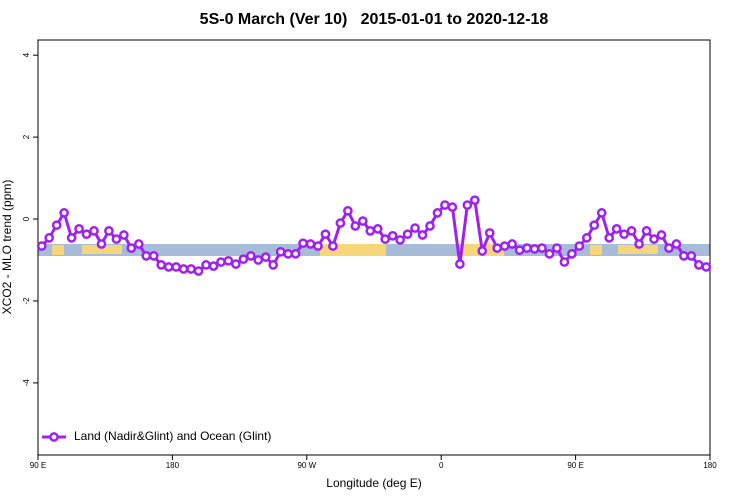 This screenshot has height=500, width=750. Describe the element at coordinates (373, 483) in the screenshot. I see `x-axis-label: Longitude (deg E)` at that location.